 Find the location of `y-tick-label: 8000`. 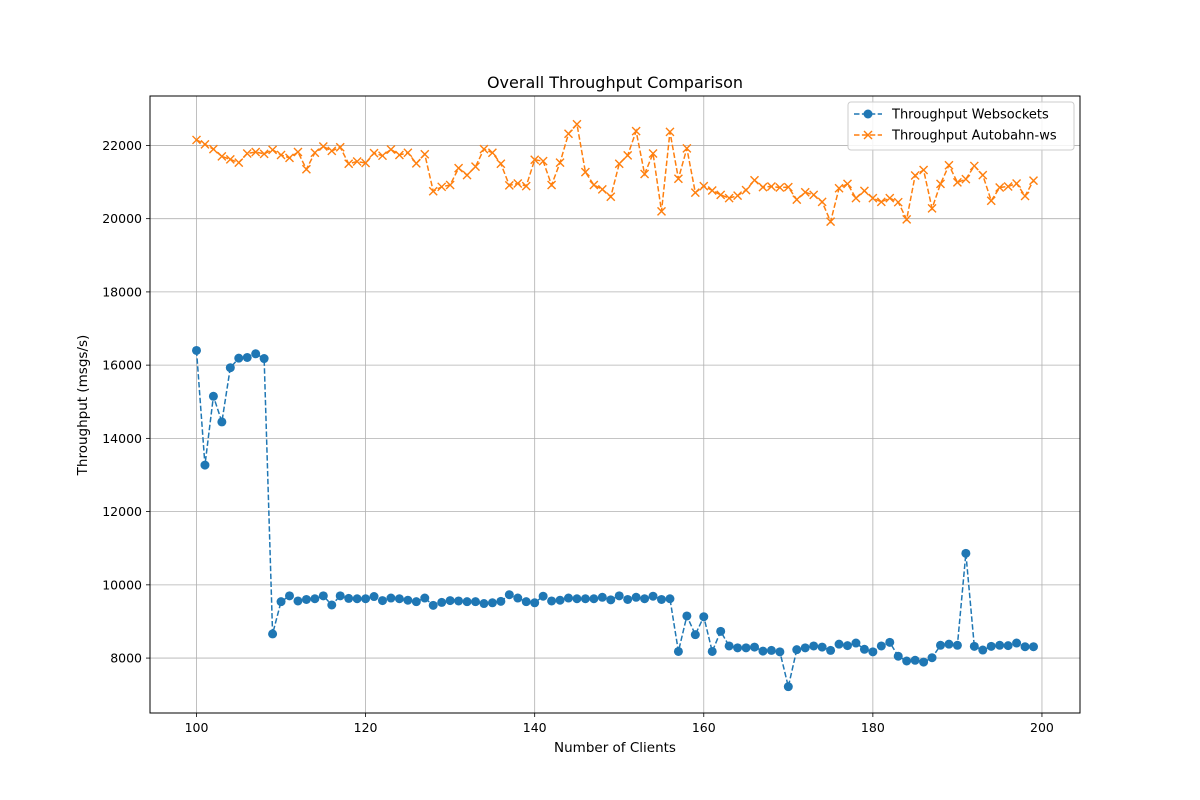

y-tick-label: 8000 is located at coordinates (126, 658).